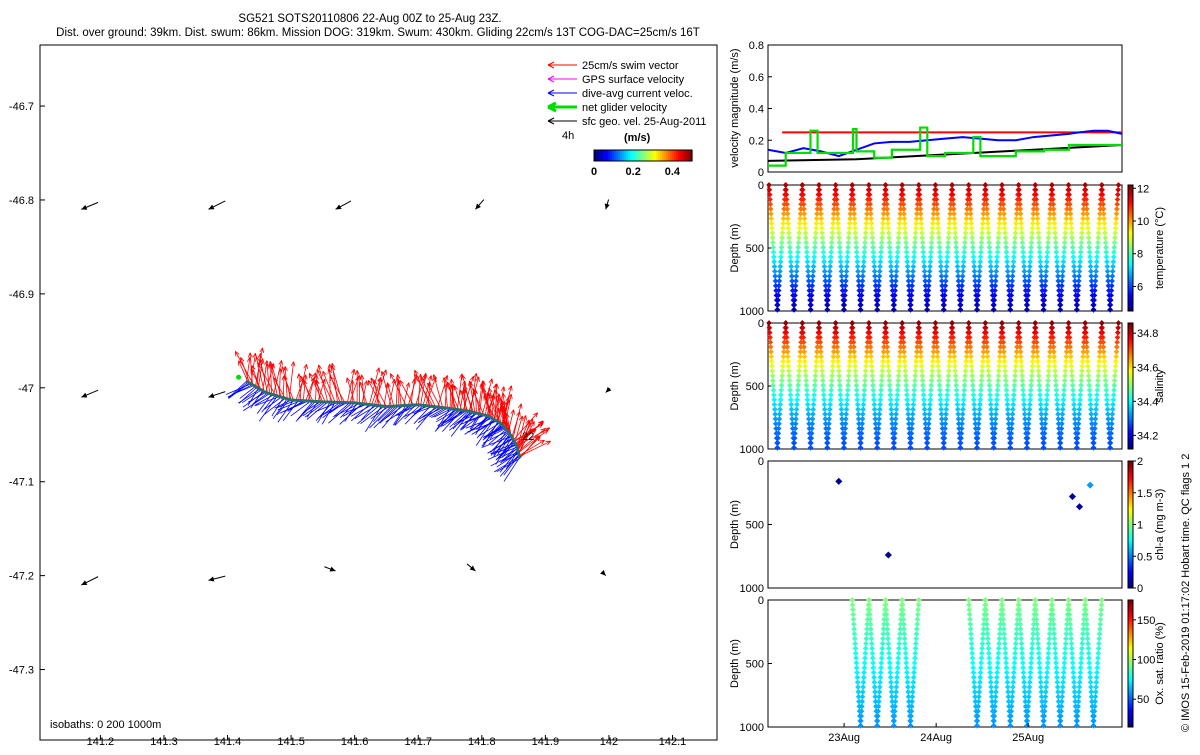  Describe the element at coordinates (164, 742) in the screenshot. I see `map-xtick-label: 141.3` at that location.